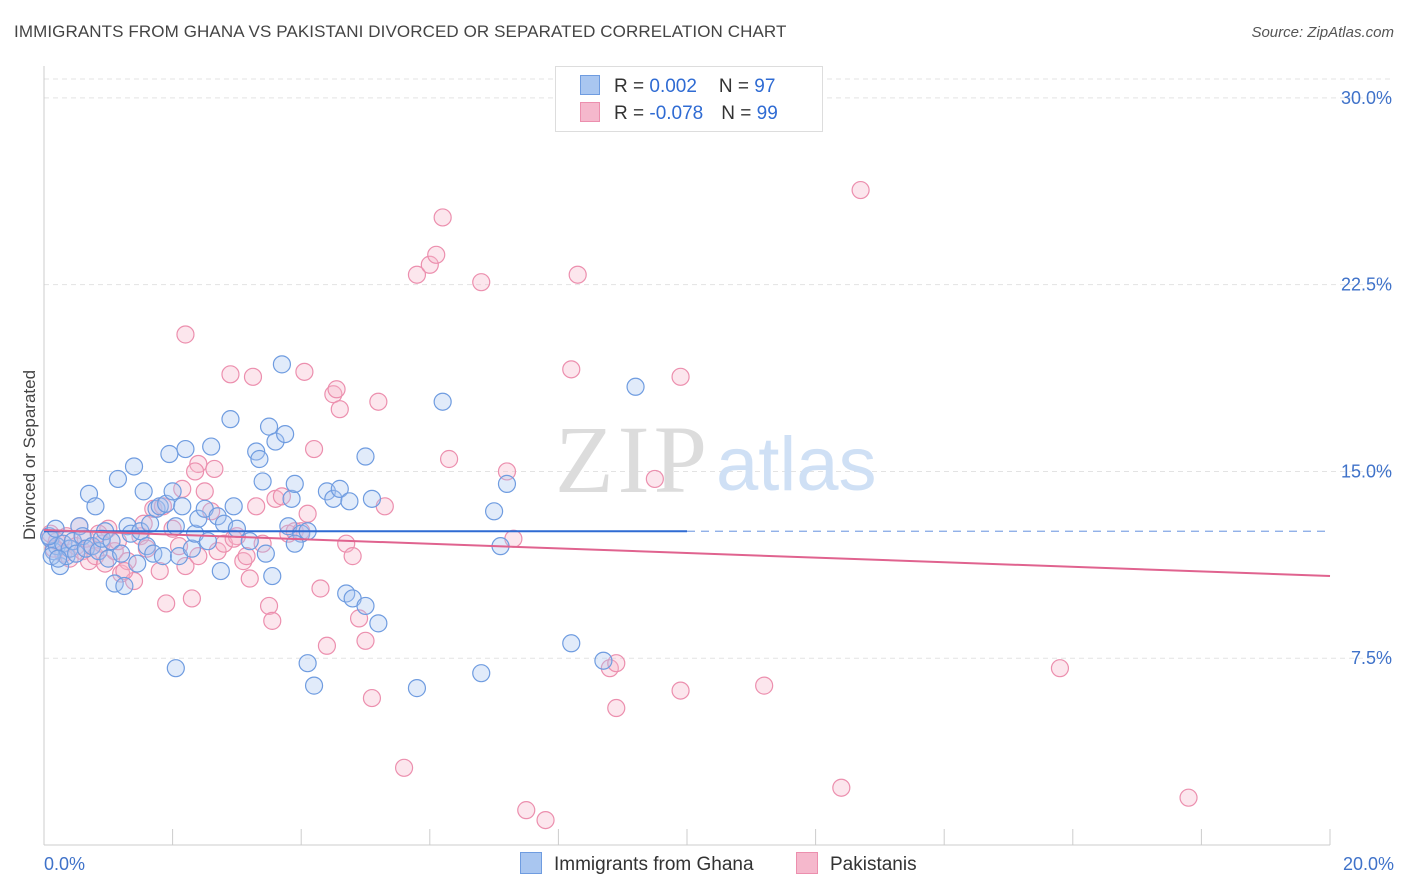 The width and height of the screenshot is (1406, 892). What do you see at coordinates (1366, 98) in the screenshot?
I see `y-tick-label: 30.0%` at bounding box center [1366, 98].